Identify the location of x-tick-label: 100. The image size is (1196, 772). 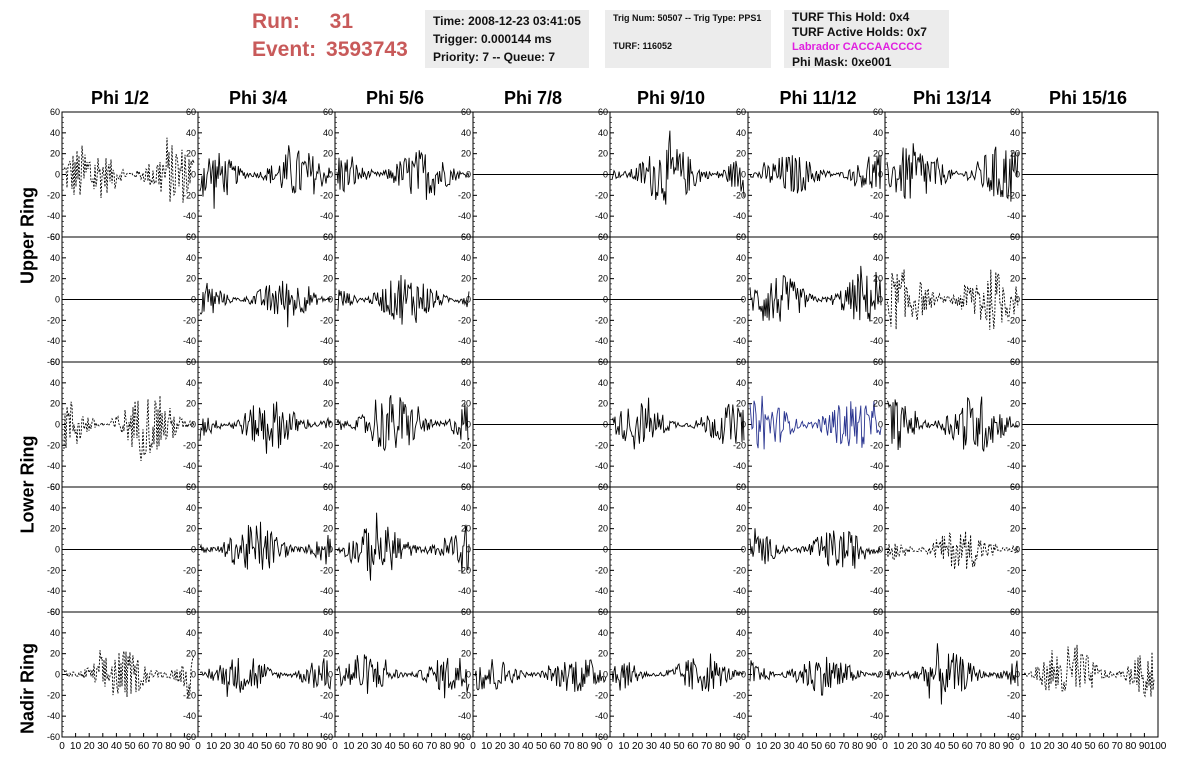
(1158, 746).